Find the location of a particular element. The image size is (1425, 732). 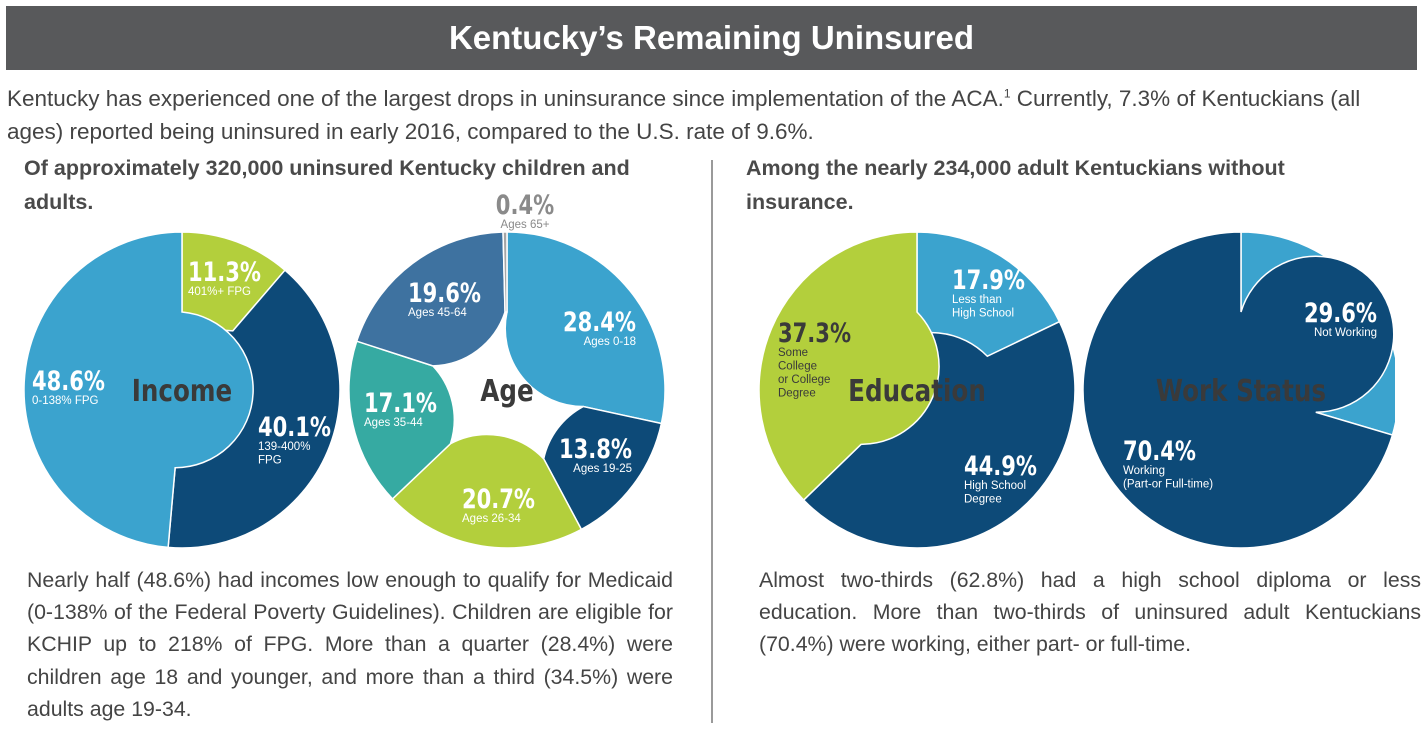

chart-age is located at coordinates (507, 390).